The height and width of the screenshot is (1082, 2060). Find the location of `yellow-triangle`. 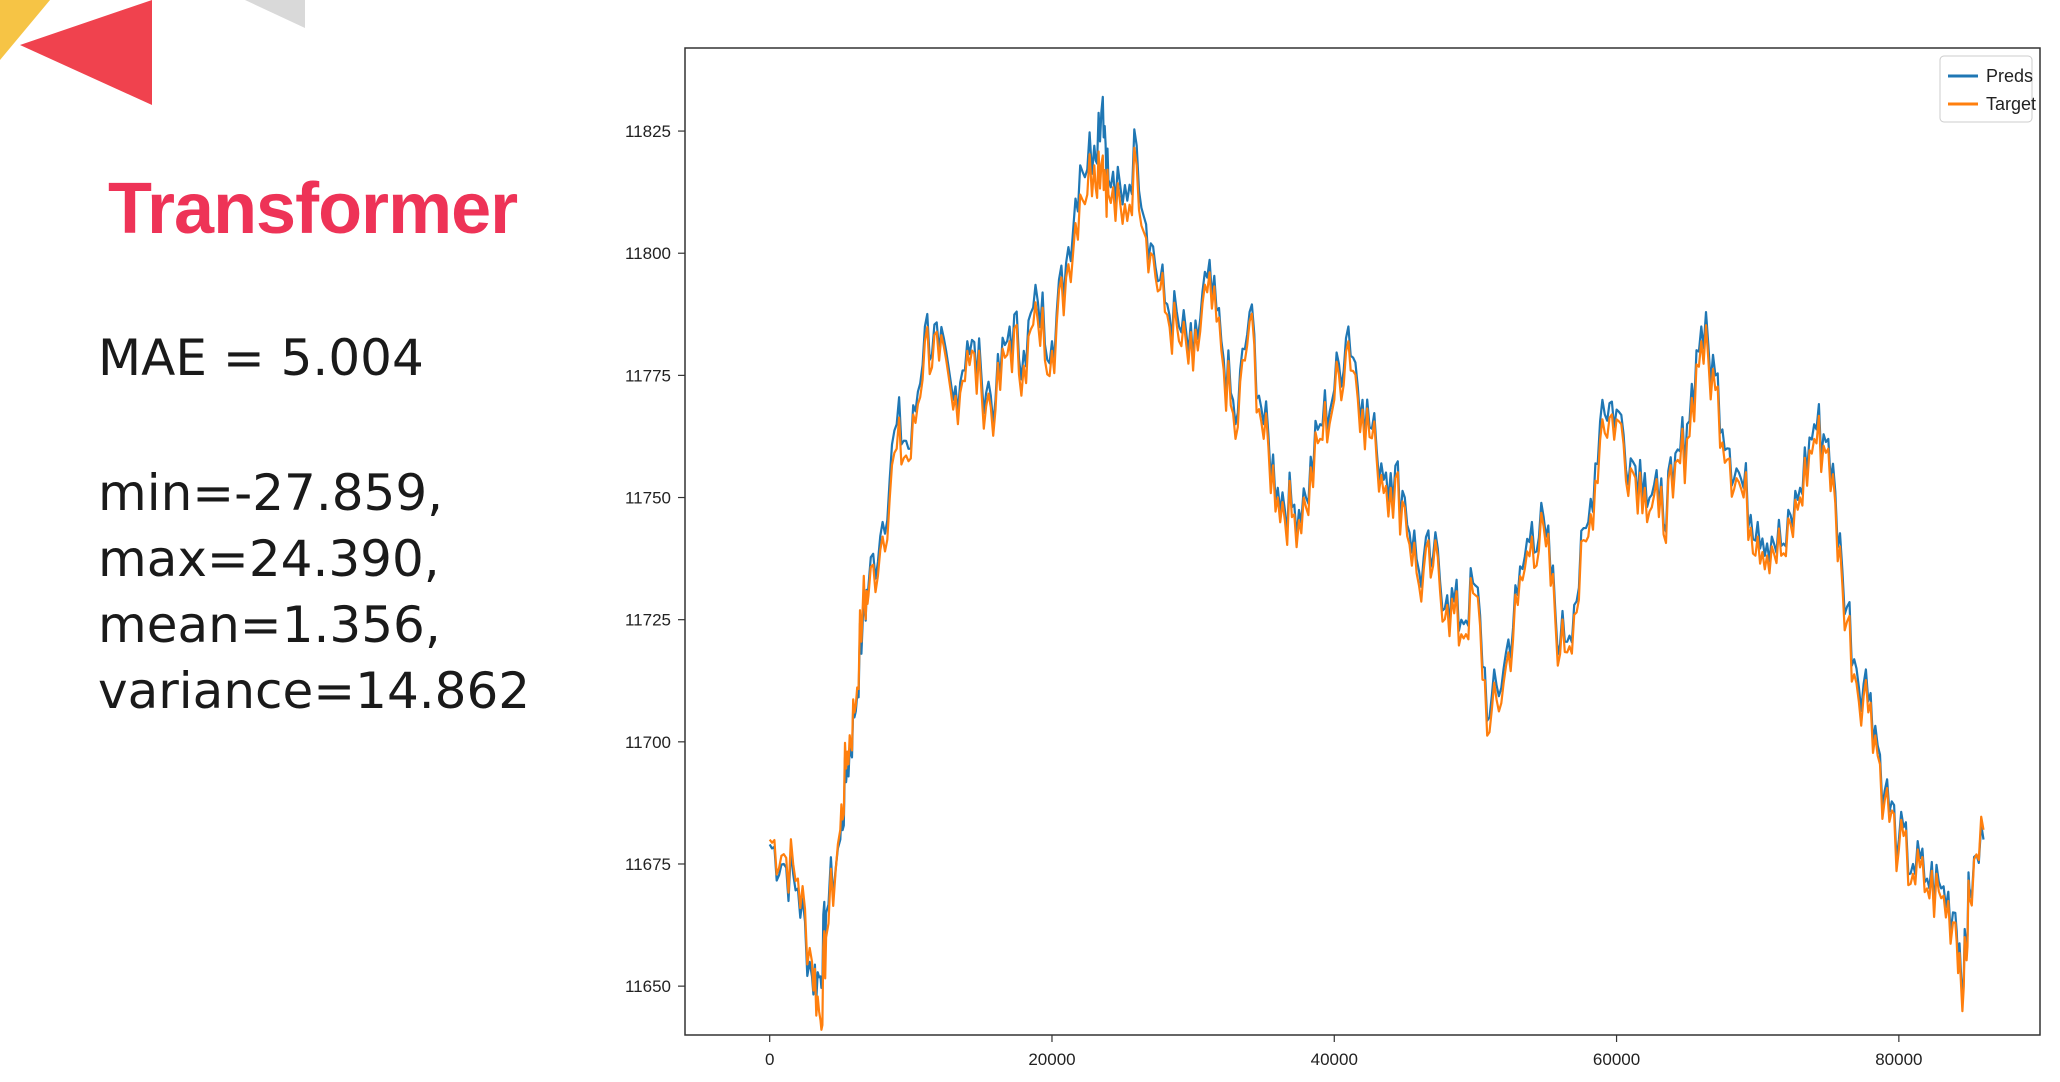

yellow-triangle is located at coordinates (25, 30).